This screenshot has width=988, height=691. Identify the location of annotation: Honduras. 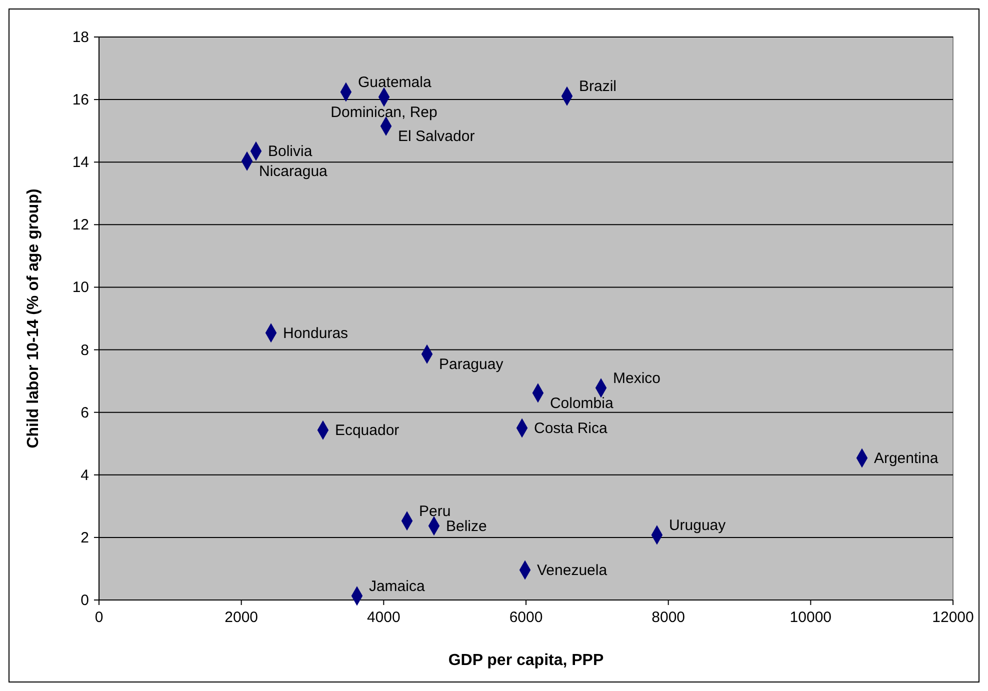
(315, 333).